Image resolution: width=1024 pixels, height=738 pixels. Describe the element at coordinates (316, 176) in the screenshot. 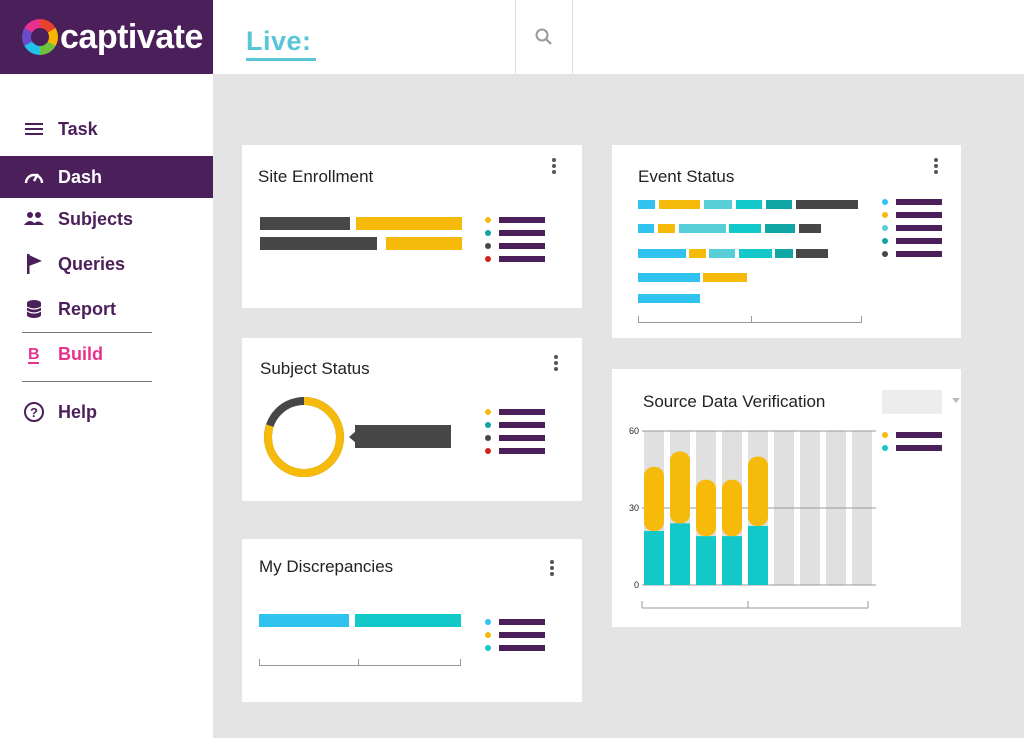

I see `card-title: Site Enrollment` at that location.